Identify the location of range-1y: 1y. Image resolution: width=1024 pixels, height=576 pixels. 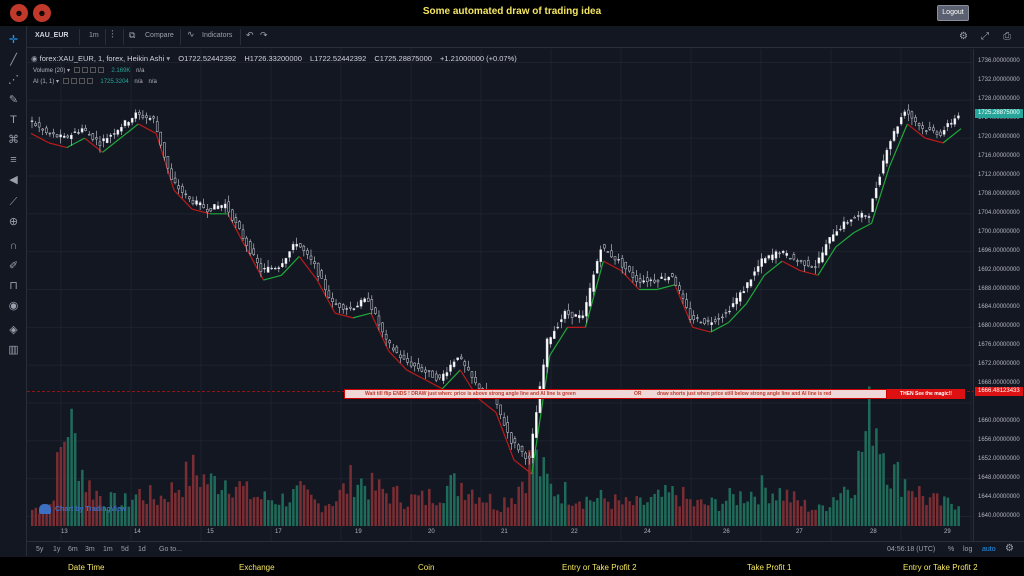
(57, 549).